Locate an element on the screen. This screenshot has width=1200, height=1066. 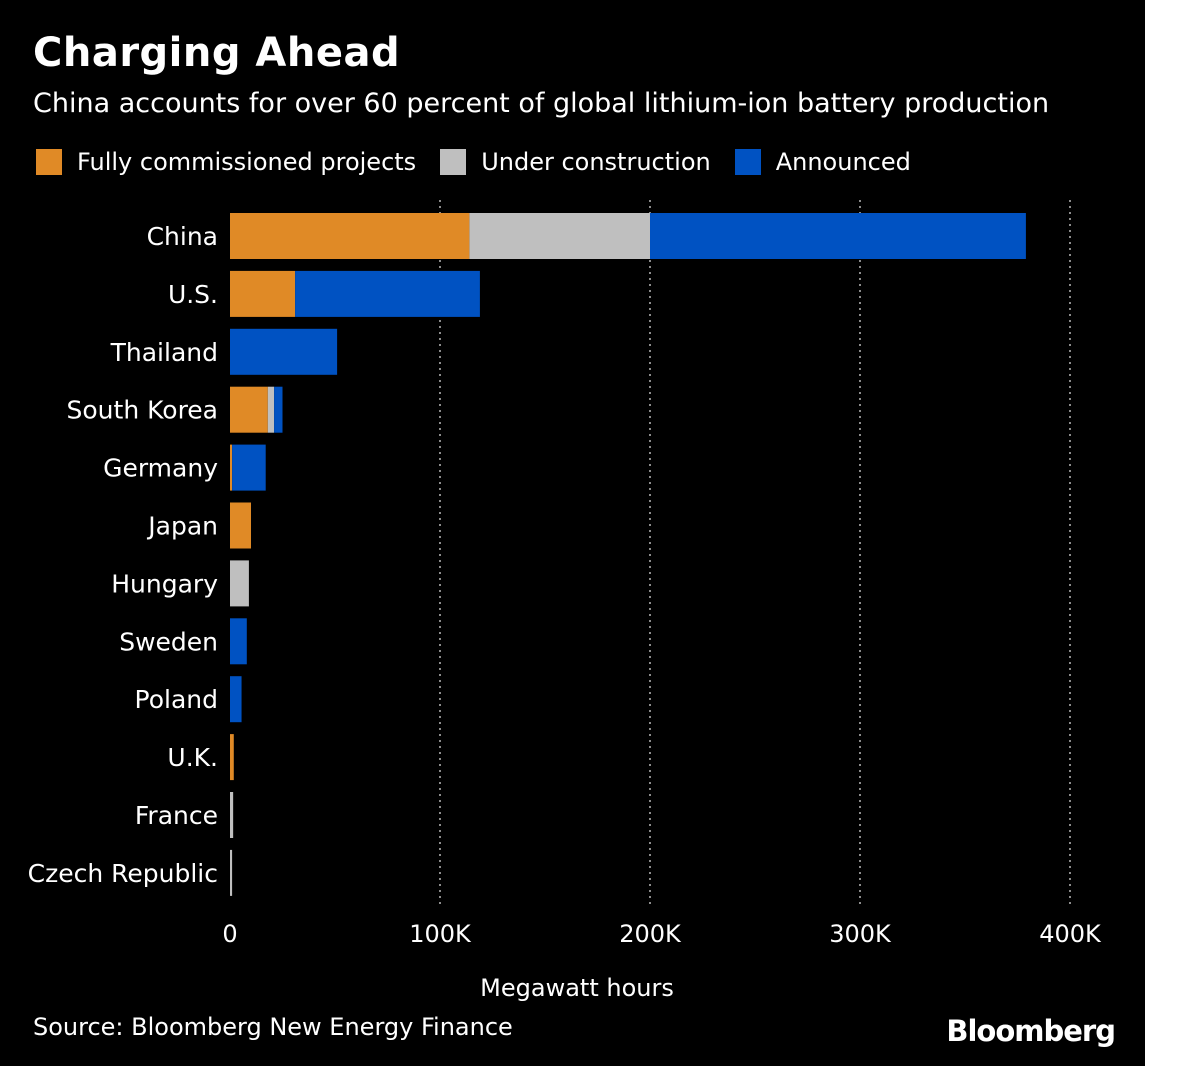
x-tick-label-0: 0 is located at coordinates (229, 934).